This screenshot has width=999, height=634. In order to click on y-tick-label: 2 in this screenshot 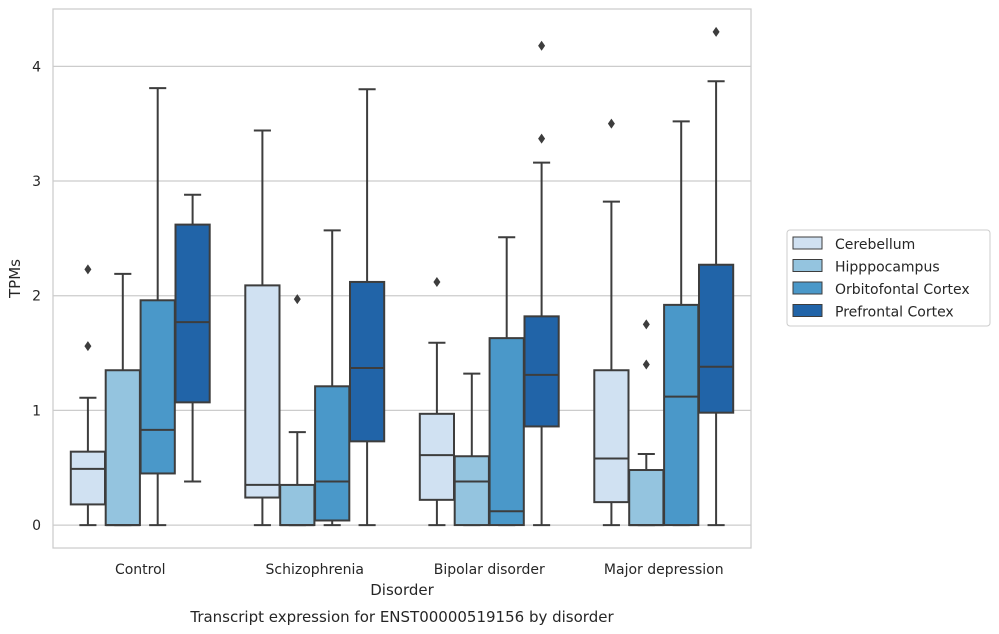, I will do `click(36, 297)`.